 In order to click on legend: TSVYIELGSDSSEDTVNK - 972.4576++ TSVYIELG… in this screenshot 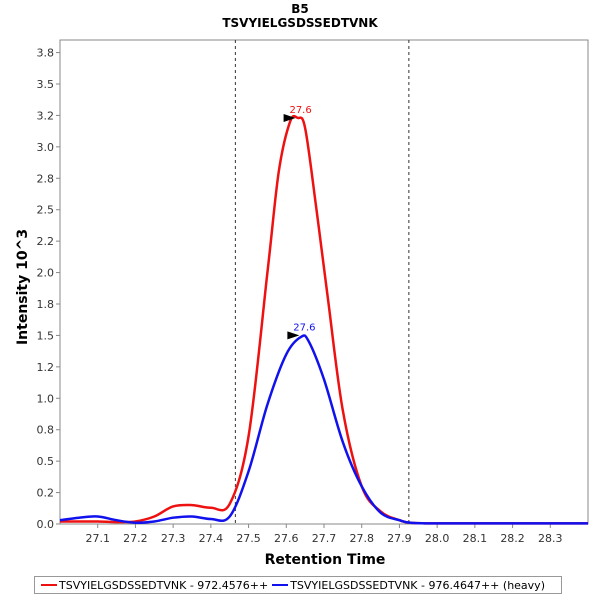, I will do `click(298, 585)`.